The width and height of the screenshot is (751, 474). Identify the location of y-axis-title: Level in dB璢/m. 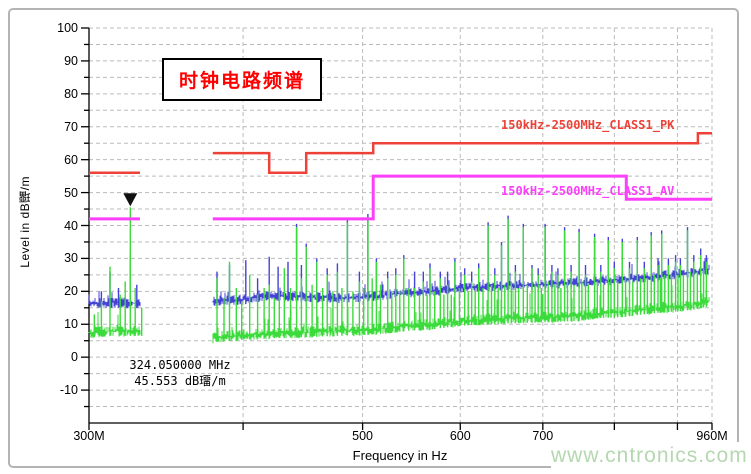
(25, 222).